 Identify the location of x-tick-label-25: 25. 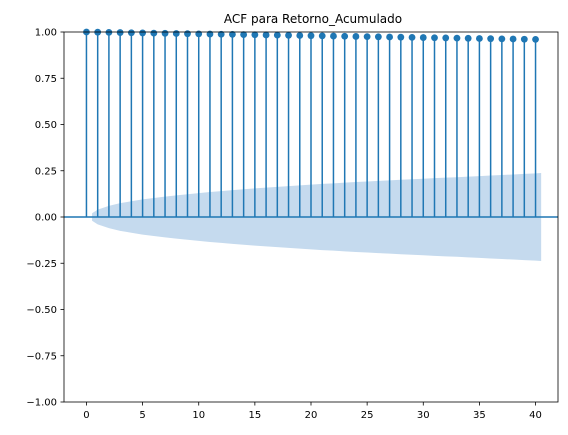
(367, 415).